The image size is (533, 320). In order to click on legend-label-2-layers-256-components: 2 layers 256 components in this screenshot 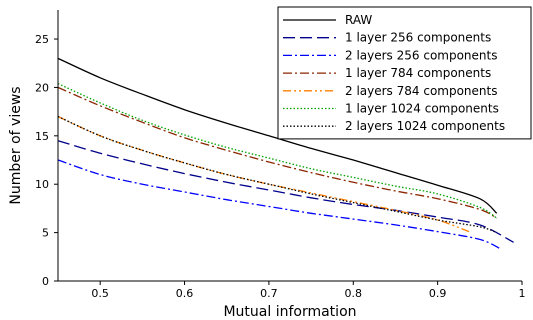, I will do `click(421, 55)`.